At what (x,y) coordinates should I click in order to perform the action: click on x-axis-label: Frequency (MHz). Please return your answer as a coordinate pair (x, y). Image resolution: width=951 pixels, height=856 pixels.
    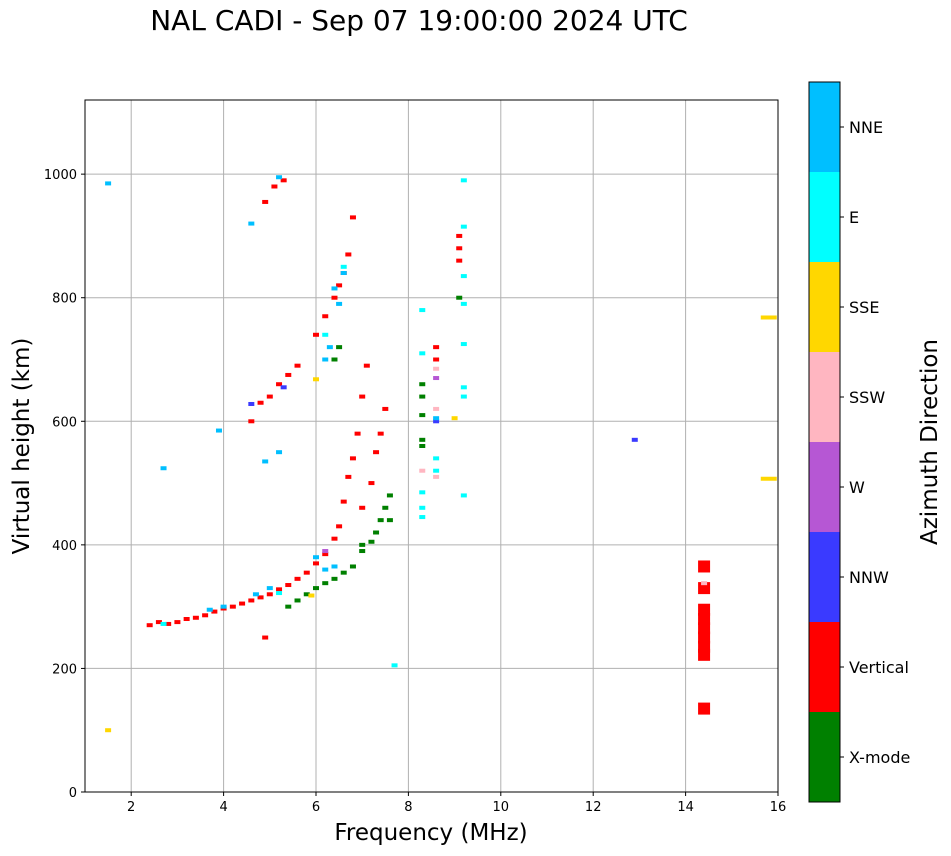
    Looking at the image, I should click on (430, 833).